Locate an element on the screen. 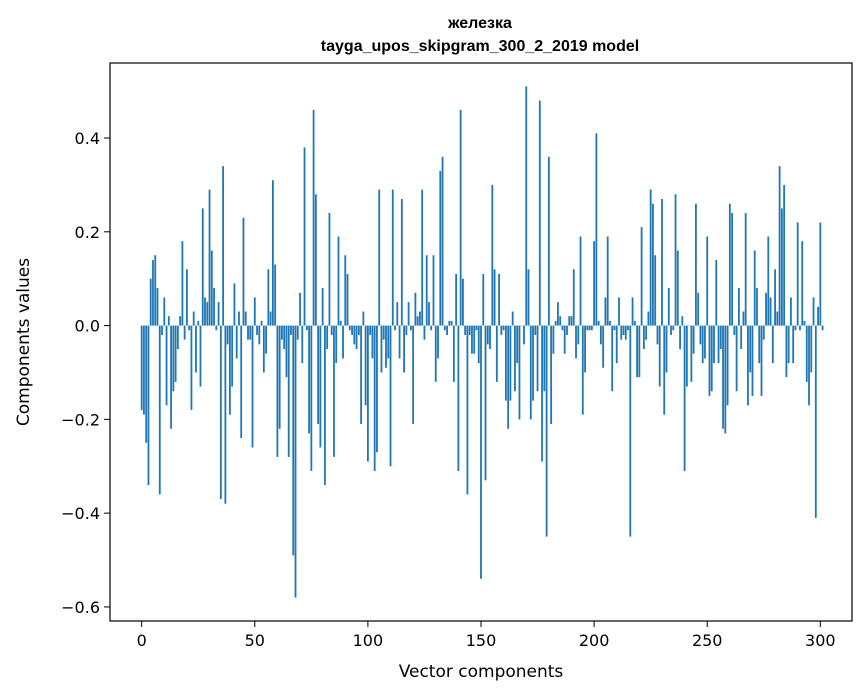  y-axis-ticks: −0.6 −0.4 −0.2 0.0 0.2 0.4 is located at coordinates (85, 373).